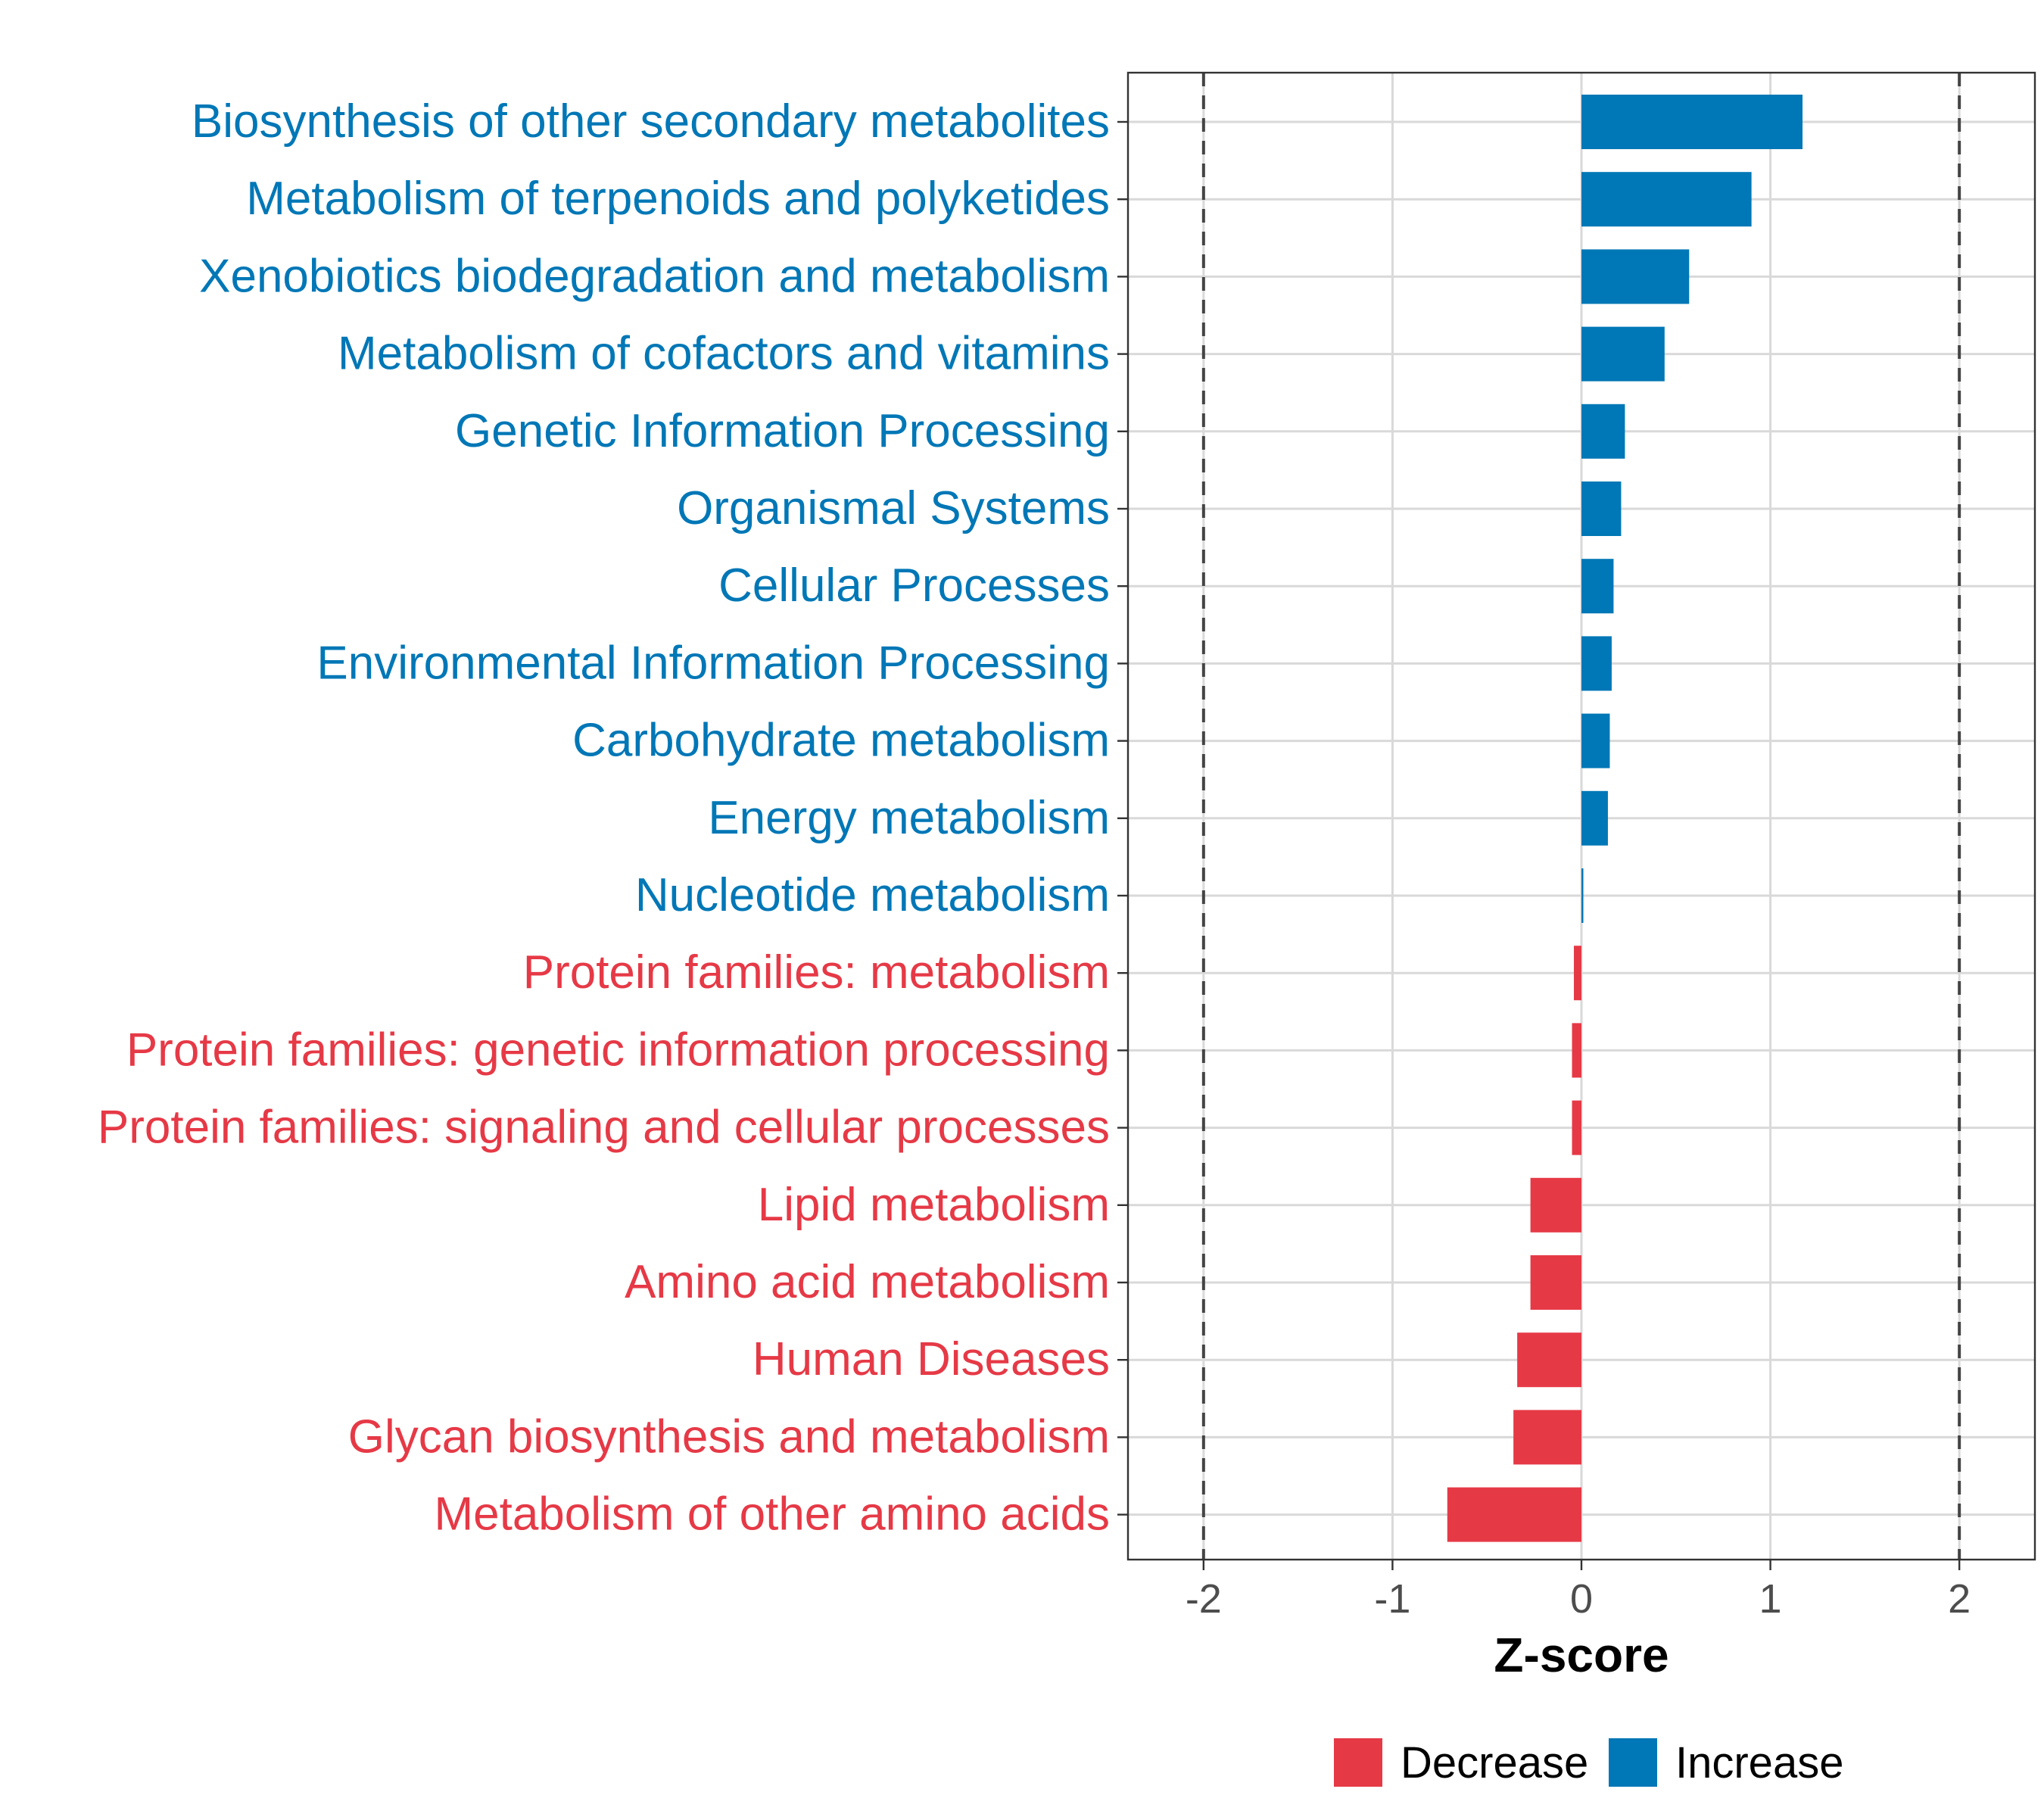 The height and width of the screenshot is (1817, 2044). Describe the element at coordinates (816, 973) in the screenshot. I see `category-label: Protein families: metabolism` at that location.